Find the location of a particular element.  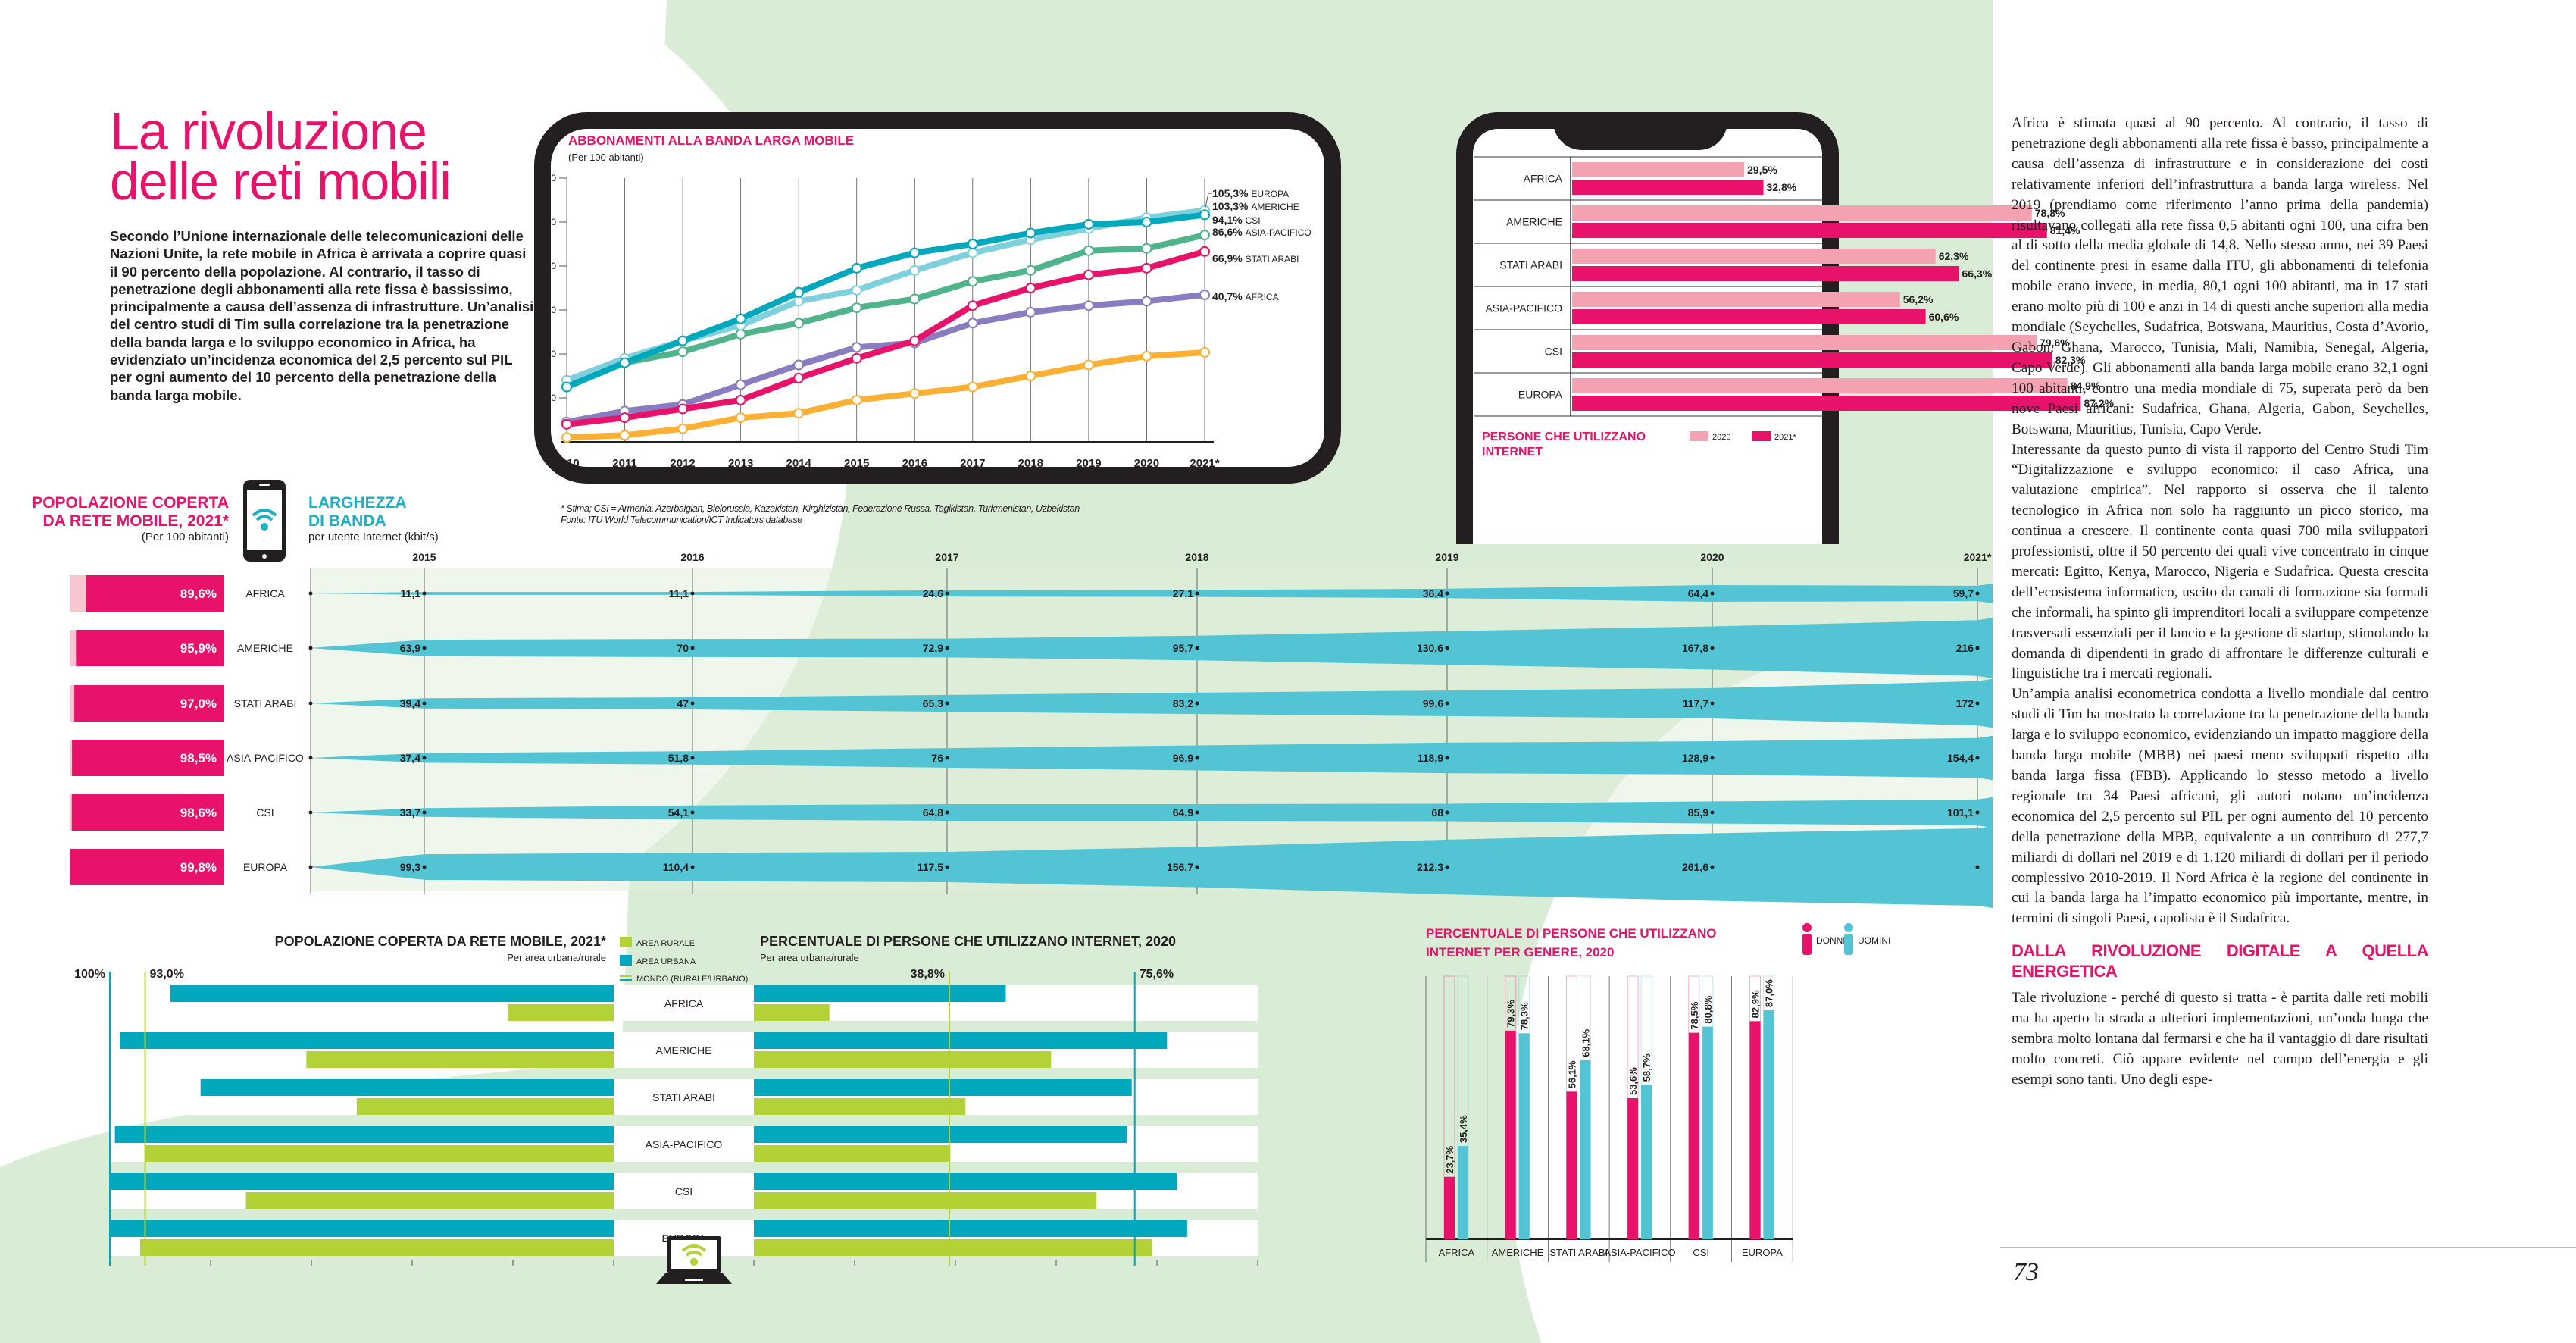

x-tick-label: 2018 is located at coordinates (1031, 463).